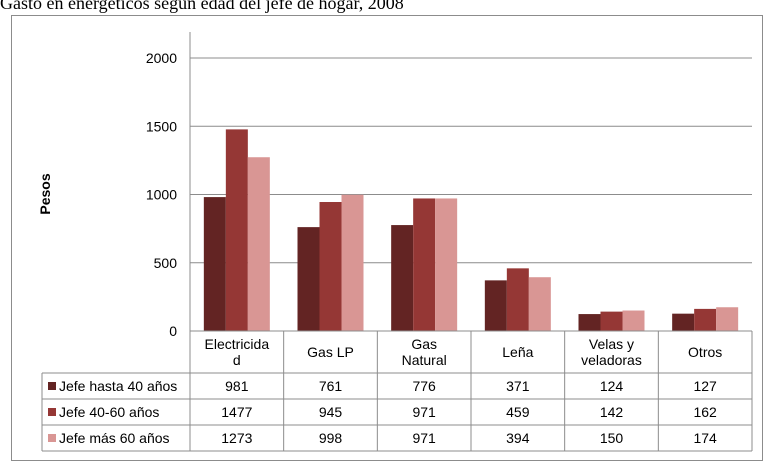  Describe the element at coordinates (331, 386) in the screenshot. I see `data-label: 761` at that location.